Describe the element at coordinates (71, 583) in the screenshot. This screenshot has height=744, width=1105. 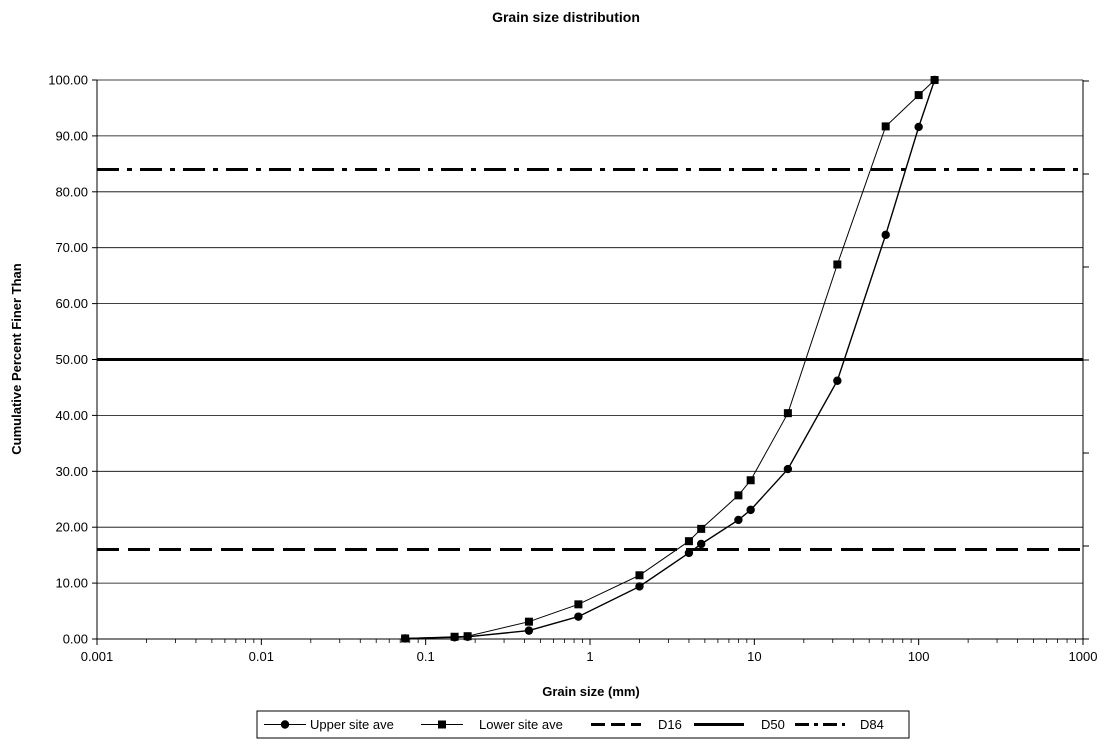
I see `y-tick-label: 10.00` at that location.